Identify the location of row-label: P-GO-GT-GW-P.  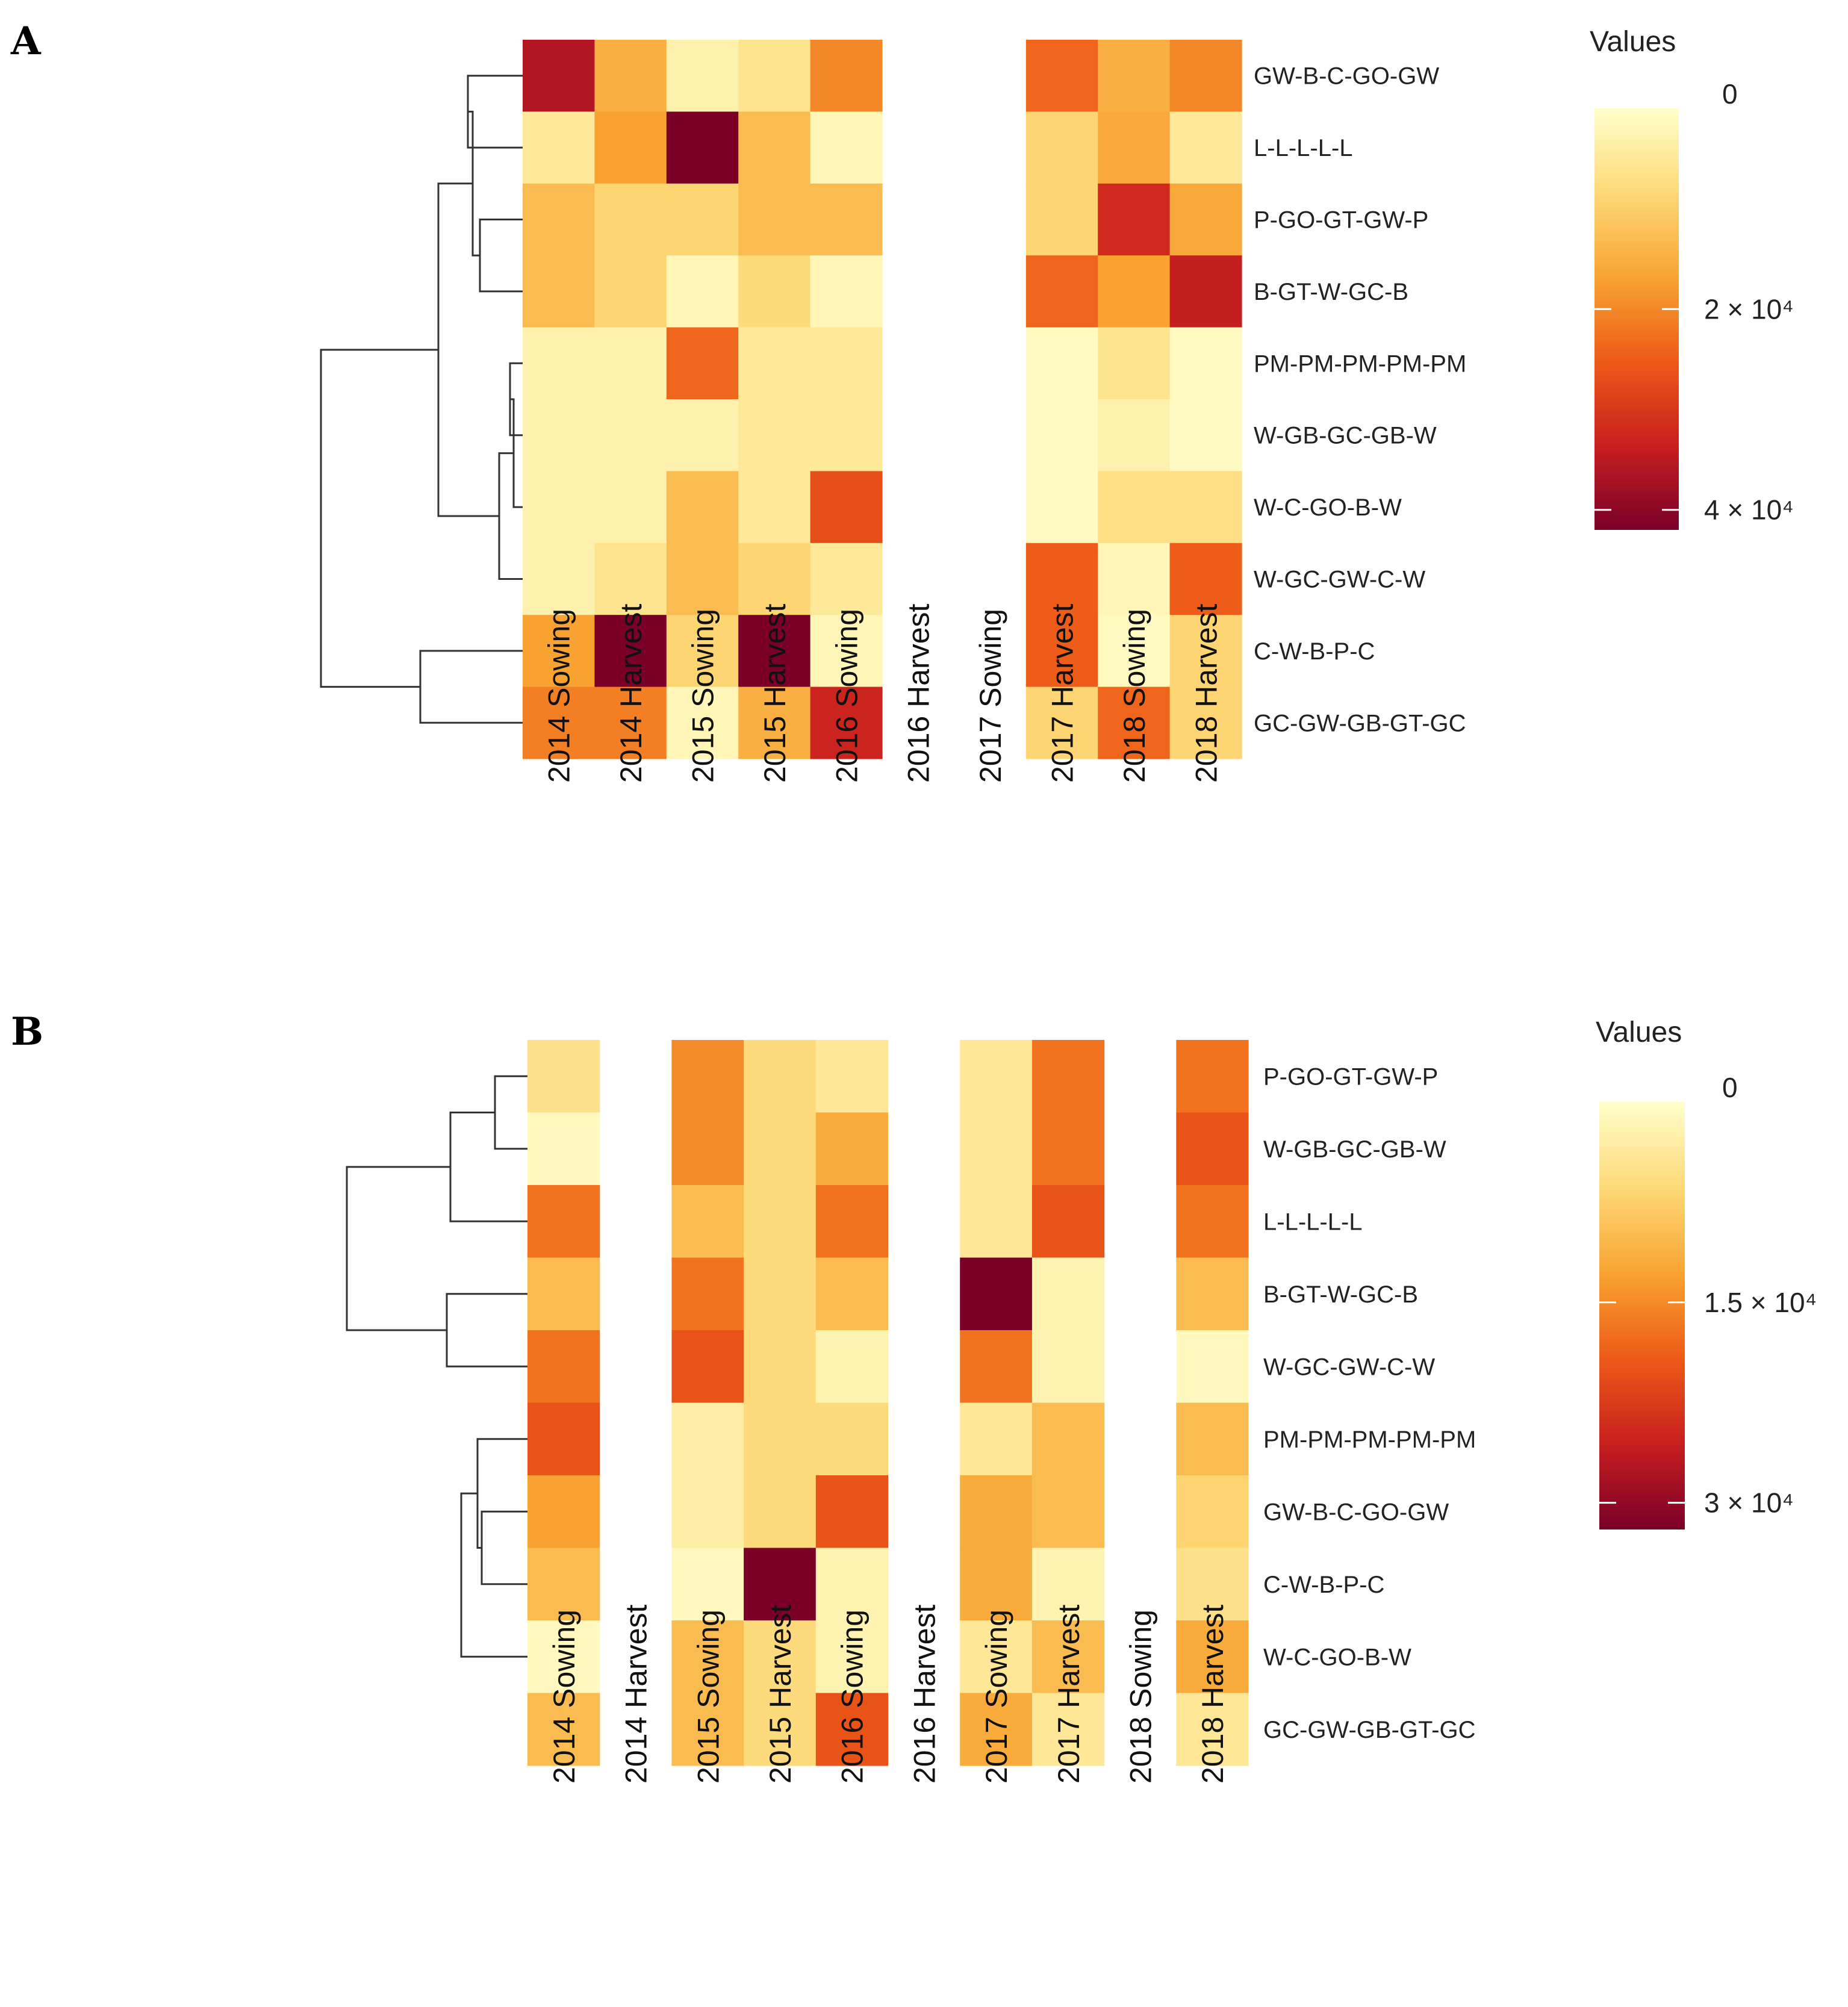
(1351, 1076).